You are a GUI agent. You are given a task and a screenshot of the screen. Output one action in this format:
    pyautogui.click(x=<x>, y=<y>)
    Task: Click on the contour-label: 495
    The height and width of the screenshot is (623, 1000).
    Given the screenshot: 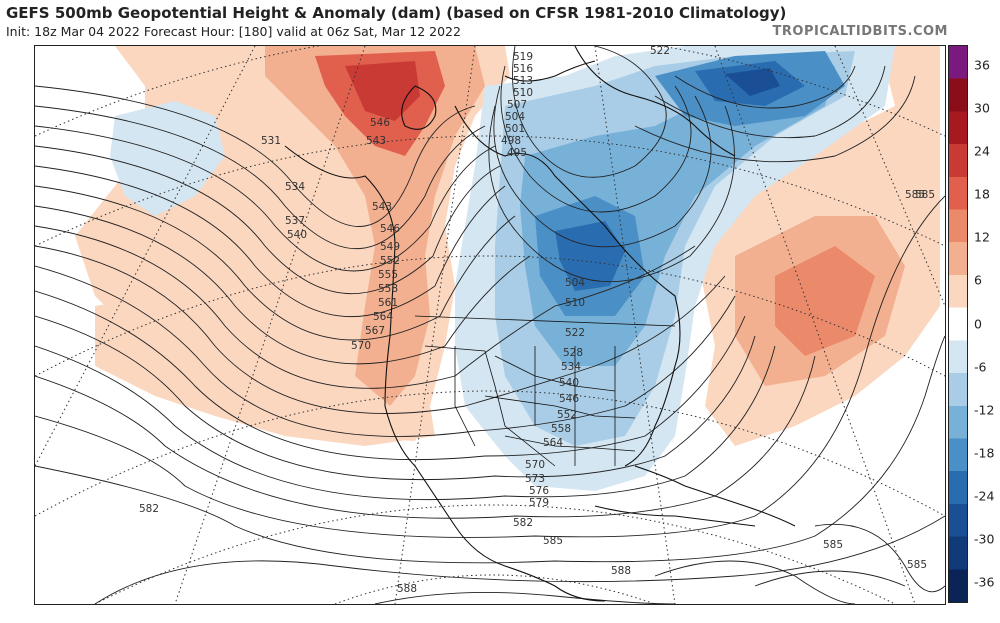 What is the action you would take?
    pyautogui.click(x=517, y=153)
    